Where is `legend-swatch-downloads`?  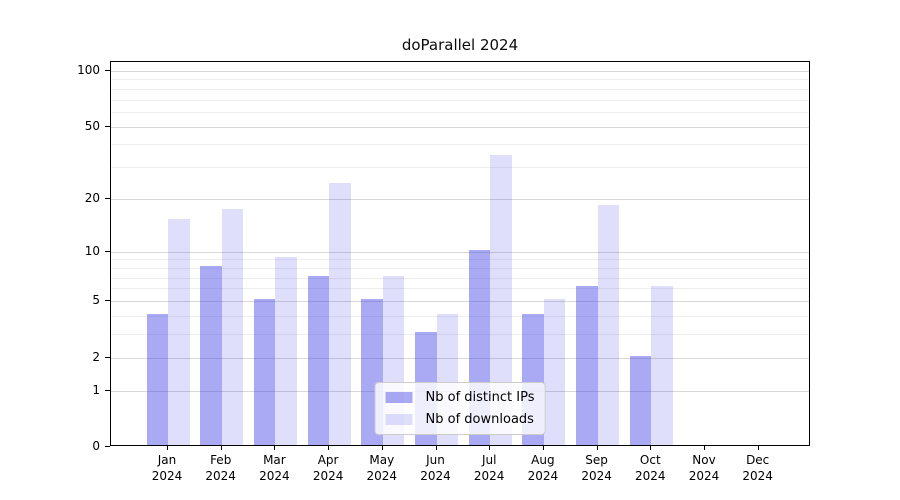 legend-swatch-downloads is located at coordinates (399, 419).